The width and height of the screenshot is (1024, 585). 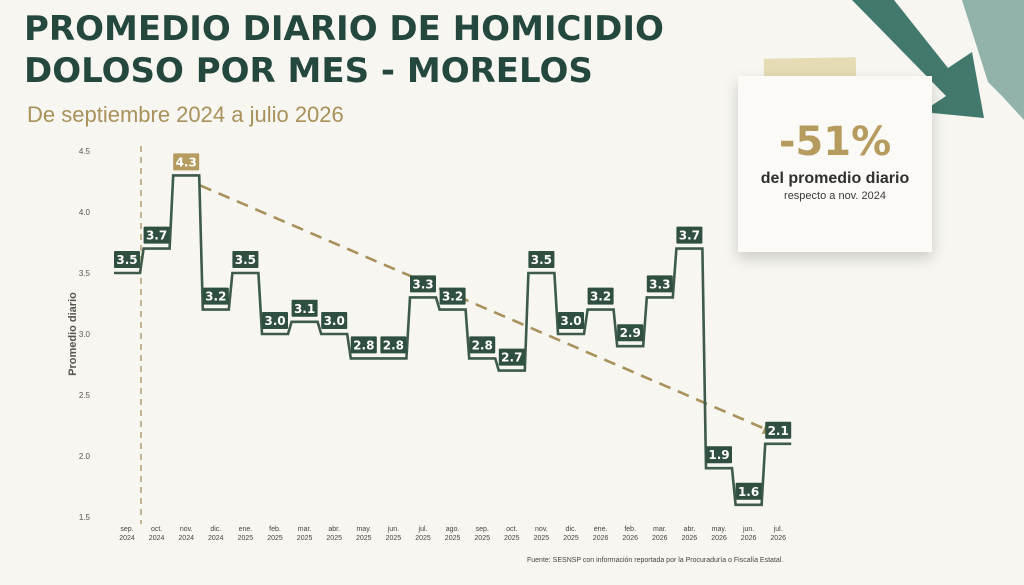 What do you see at coordinates (453, 529) in the screenshot?
I see `x-tick-label-month: ago.` at bounding box center [453, 529].